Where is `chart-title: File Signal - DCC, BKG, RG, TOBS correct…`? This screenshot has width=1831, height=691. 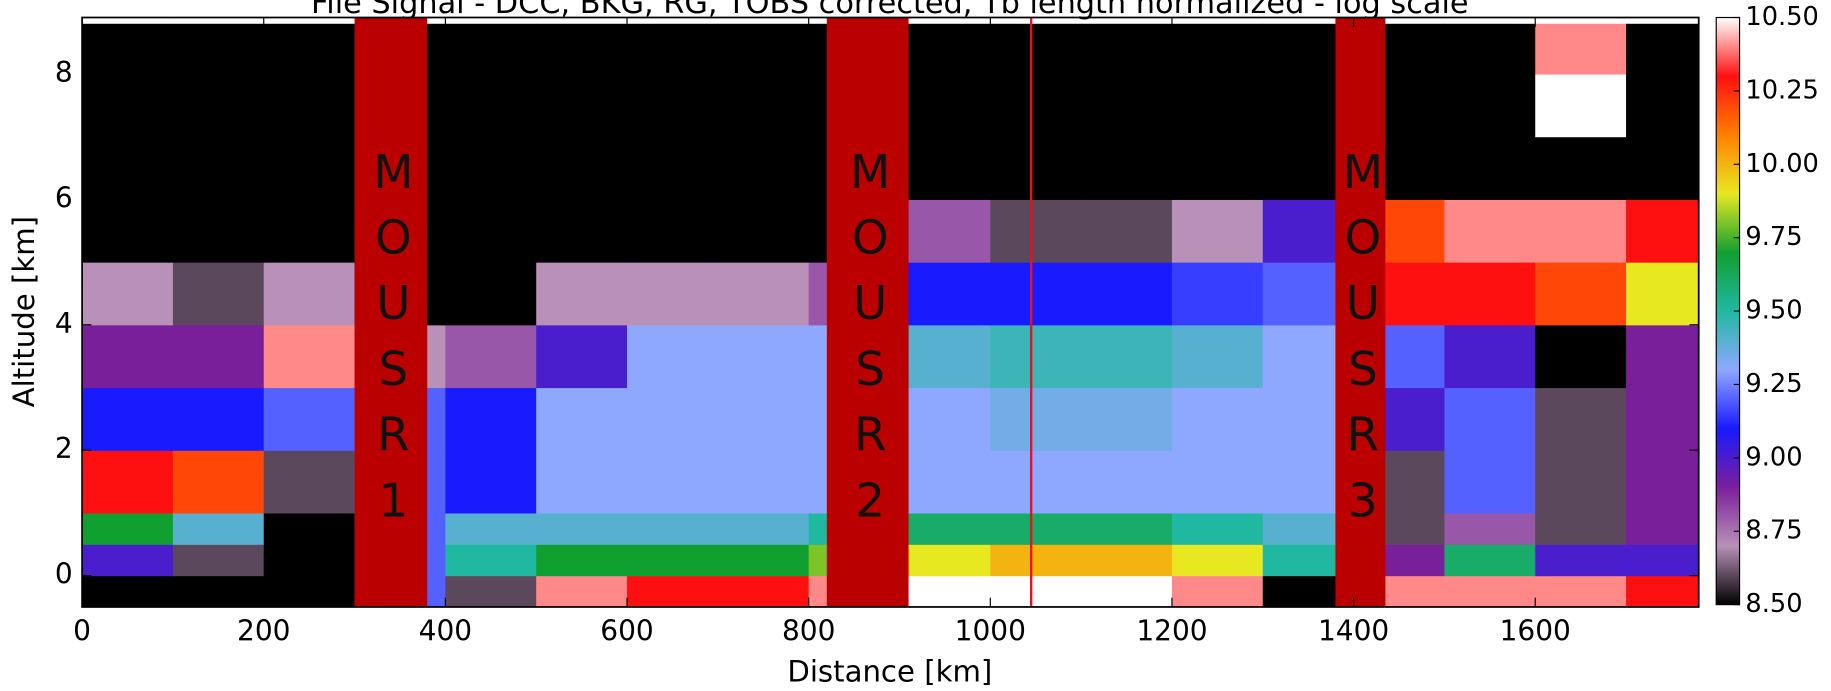 chart-title: File Signal - DCC, BKG, RG, TOBS correct… is located at coordinates (890, 10).